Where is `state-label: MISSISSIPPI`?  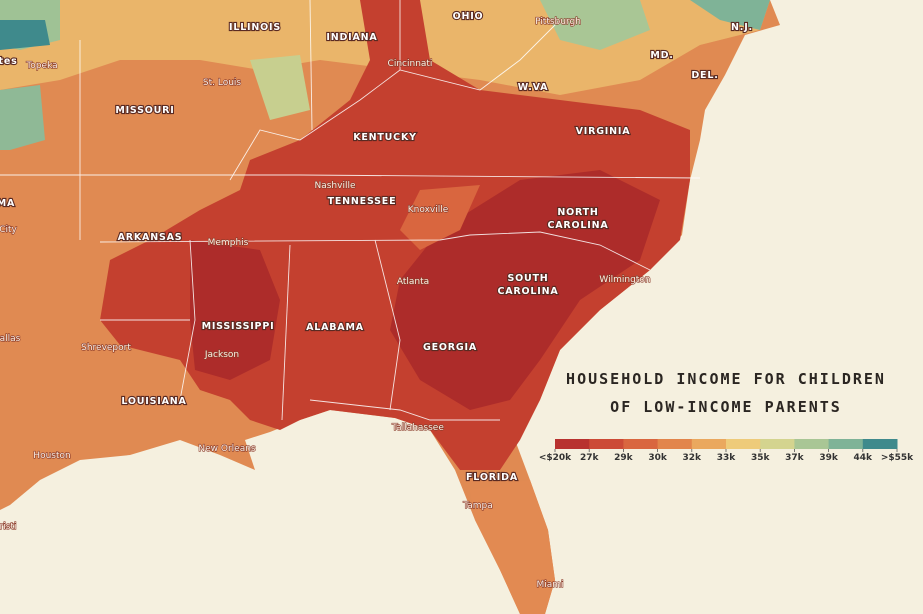 state-label: MISSISSIPPI is located at coordinates (238, 326).